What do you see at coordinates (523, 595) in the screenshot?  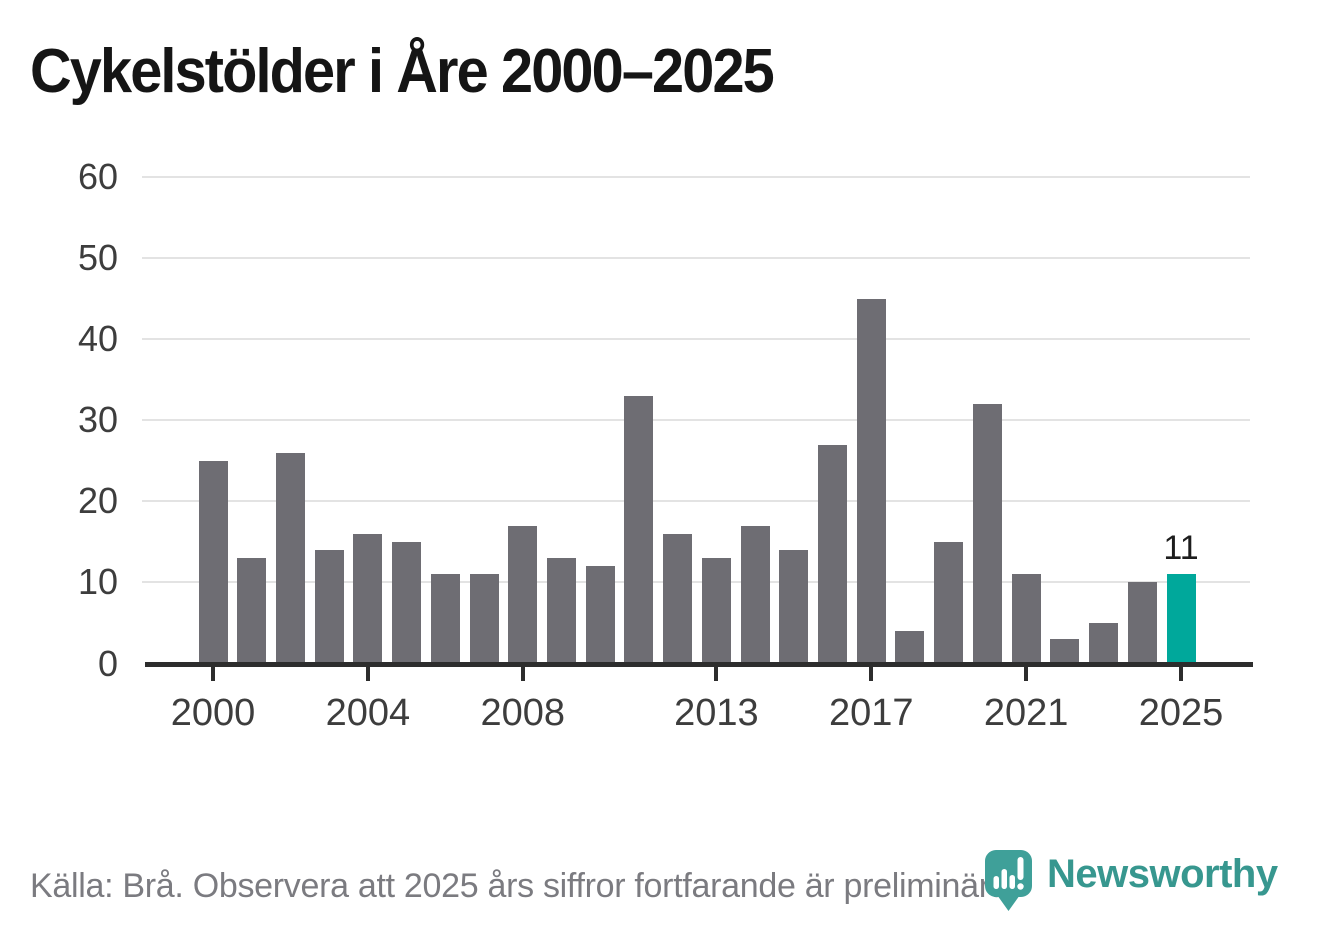 I see `bar-2008` at bounding box center [523, 595].